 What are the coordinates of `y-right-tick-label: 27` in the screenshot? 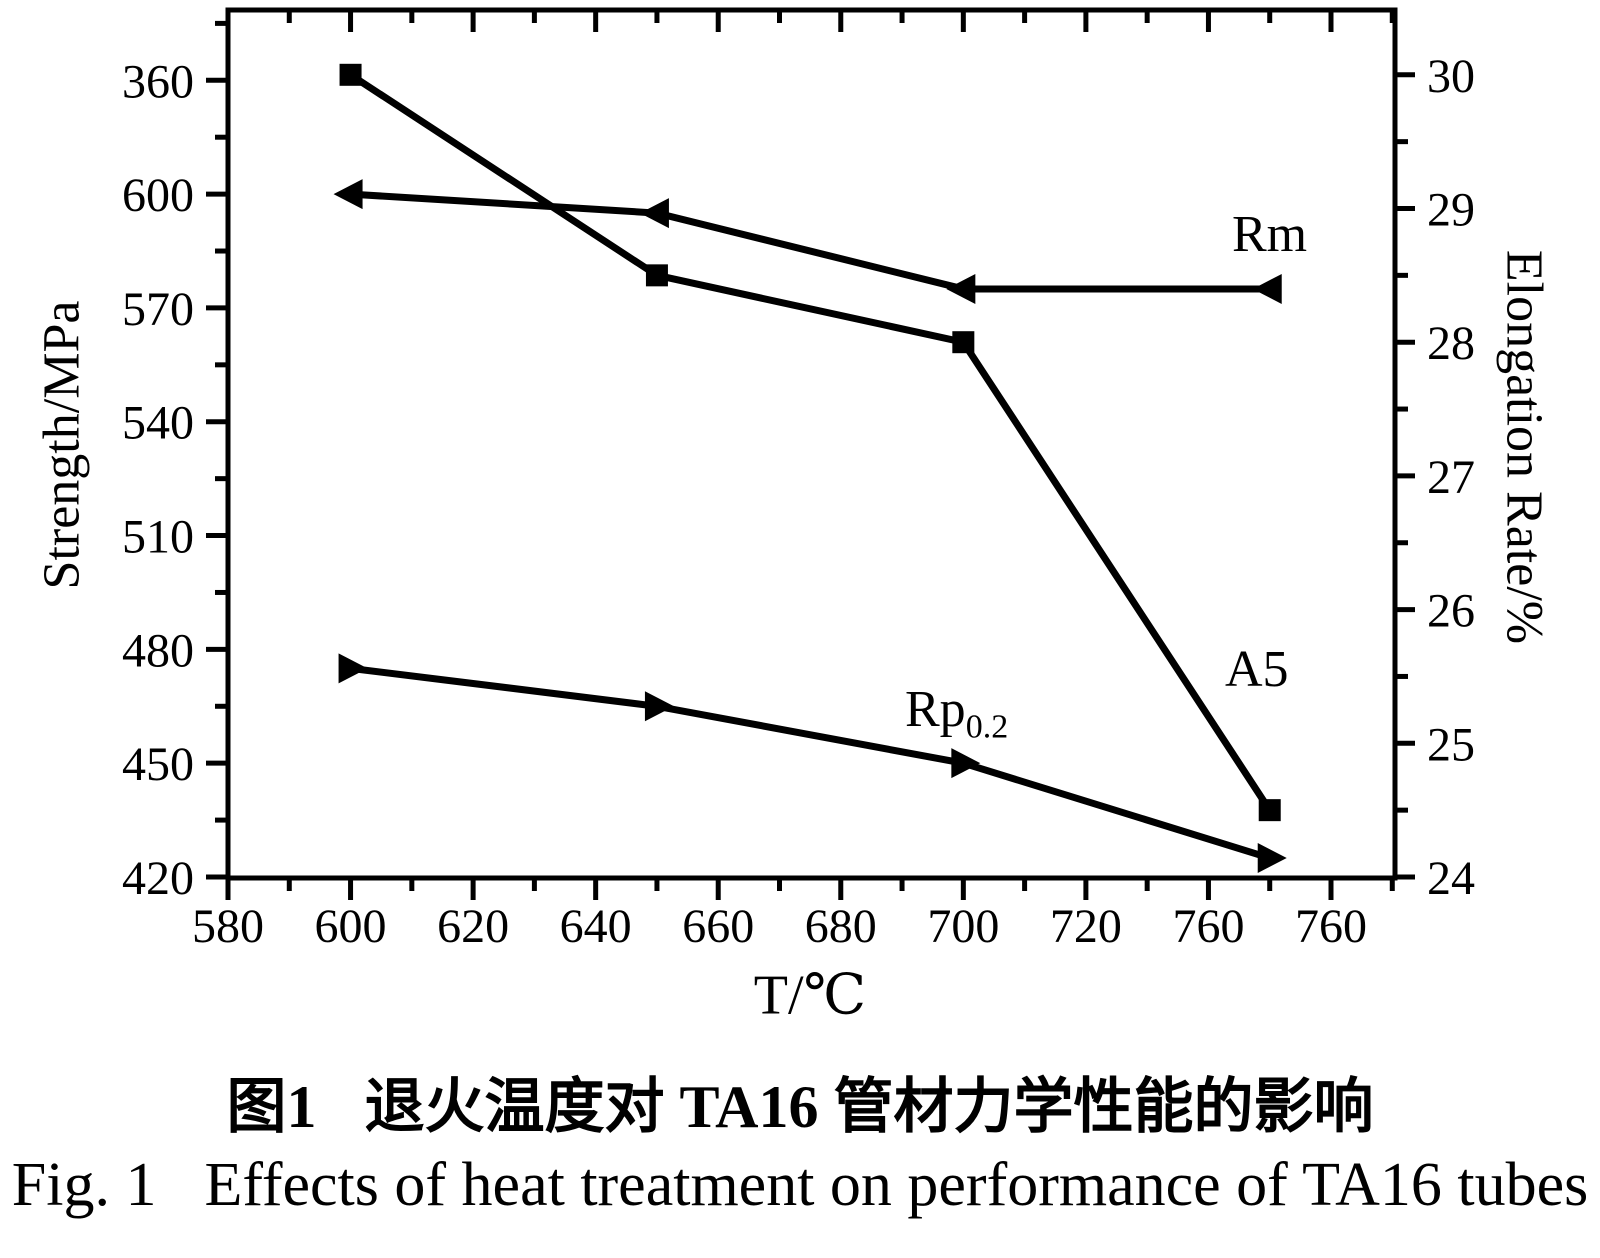 It's located at (1451, 477).